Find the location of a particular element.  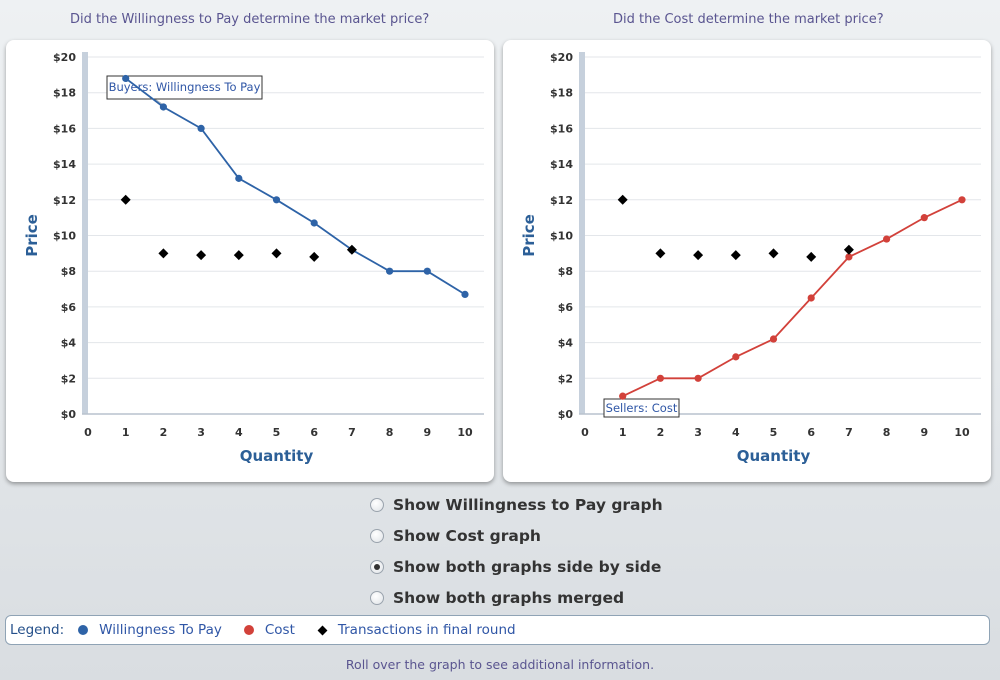

y-tick-label: $4 is located at coordinates (69, 343).